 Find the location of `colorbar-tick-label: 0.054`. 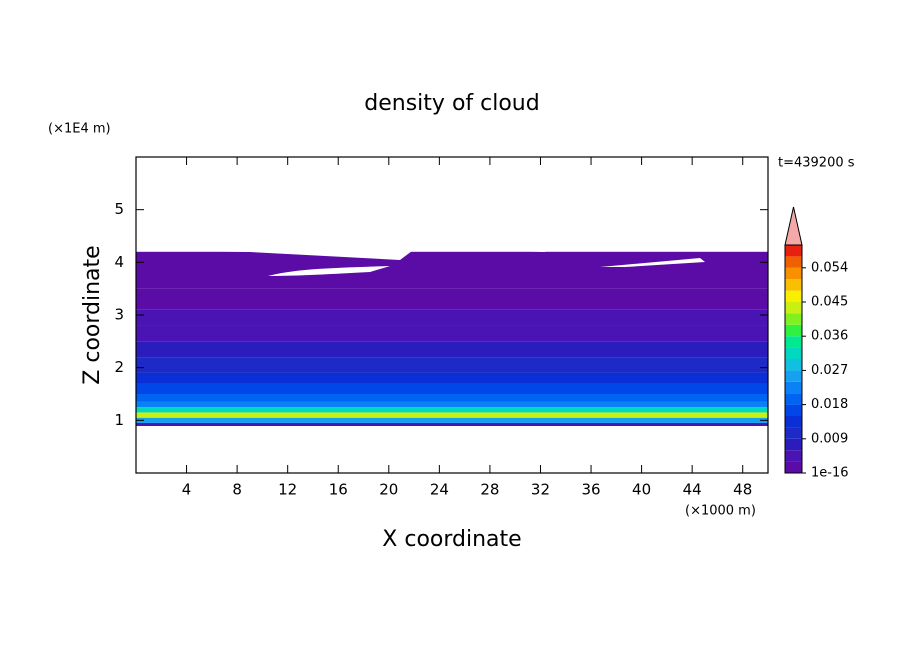

colorbar-tick-label: 0.054 is located at coordinates (829, 267).